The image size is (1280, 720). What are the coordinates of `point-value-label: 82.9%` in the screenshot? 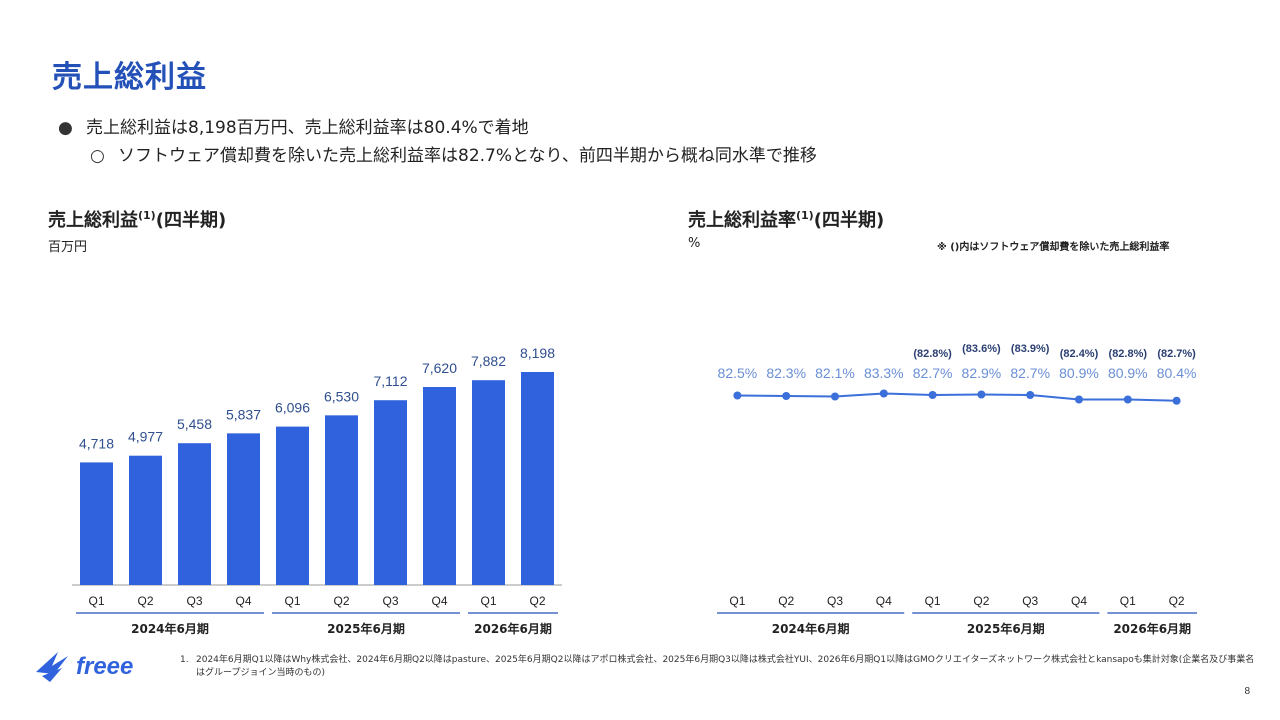 It's located at (982, 373).